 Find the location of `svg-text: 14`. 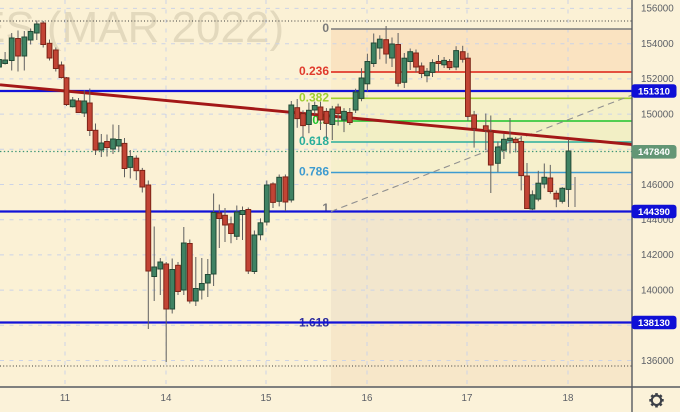

svg-text: 14 is located at coordinates (166, 398).